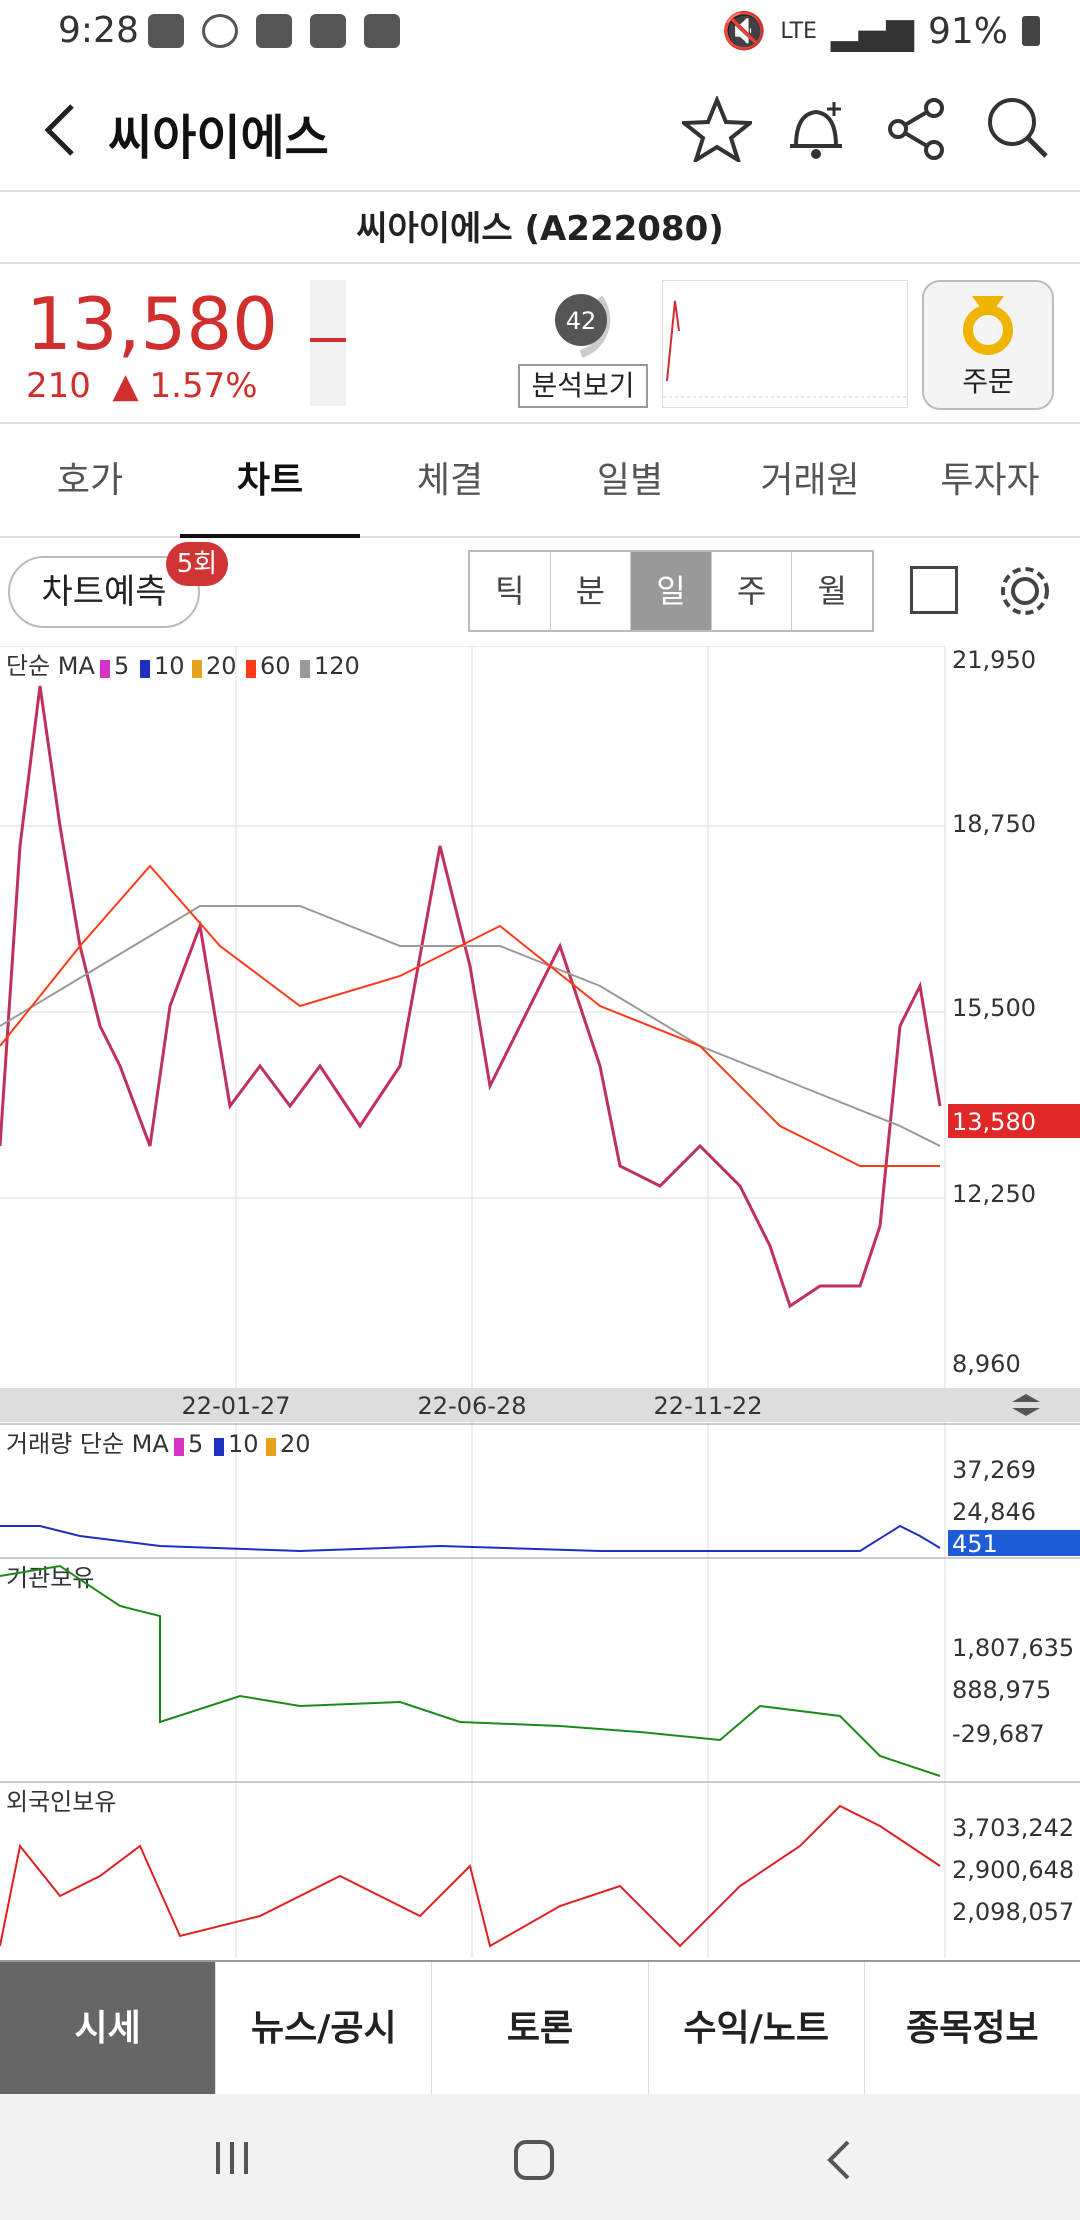 Image resolution: width=1080 pixels, height=2220 pixels. What do you see at coordinates (708, 1406) in the screenshot?
I see `x-tick: 22-11-22` at bounding box center [708, 1406].